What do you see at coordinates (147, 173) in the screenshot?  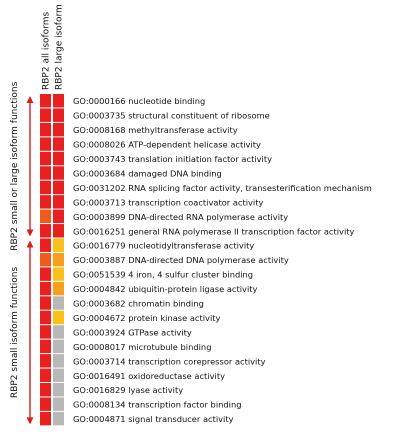 I see `go-term-label: GO:0003684 damaged DNA binding` at bounding box center [147, 173].